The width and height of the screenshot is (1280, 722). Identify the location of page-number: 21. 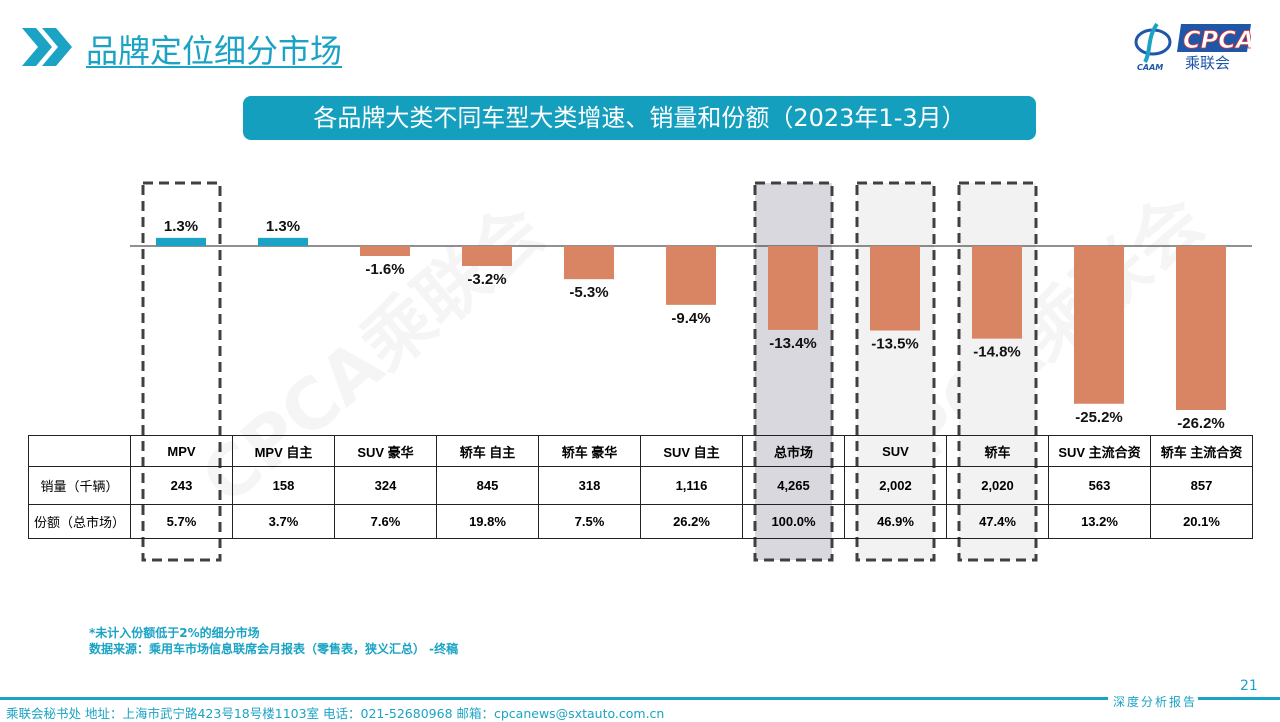
(1249, 686).